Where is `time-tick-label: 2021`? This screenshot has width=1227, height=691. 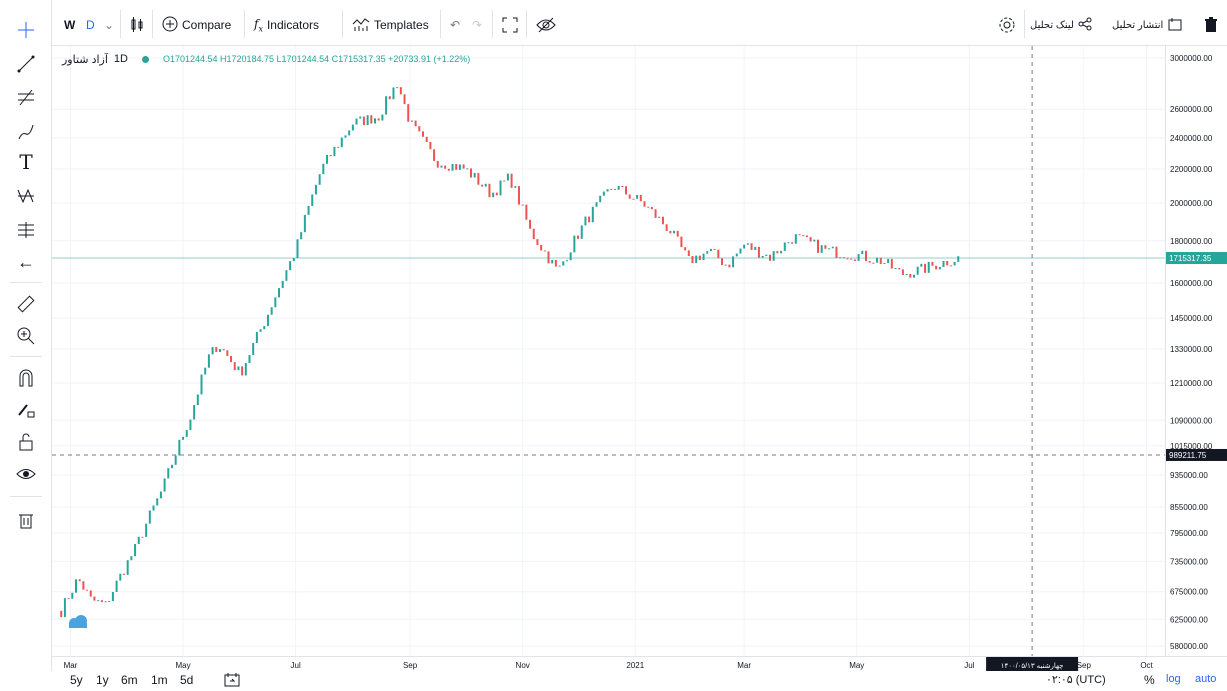 time-tick-label: 2021 is located at coordinates (635, 665).